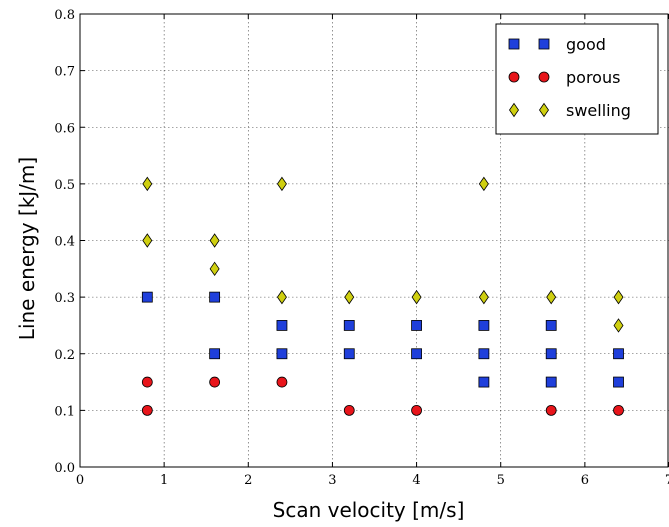 This screenshot has width=669, height=527. I want to click on y-tick-label: 0.5, so click(64, 185).